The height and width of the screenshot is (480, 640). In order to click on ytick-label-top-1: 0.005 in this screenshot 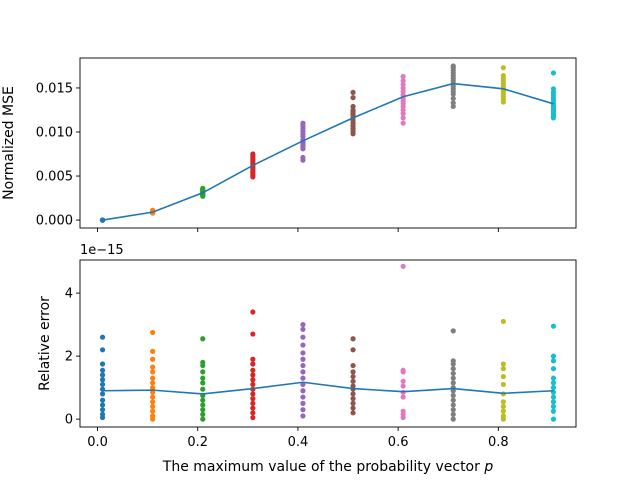, I will do `click(54, 177)`.